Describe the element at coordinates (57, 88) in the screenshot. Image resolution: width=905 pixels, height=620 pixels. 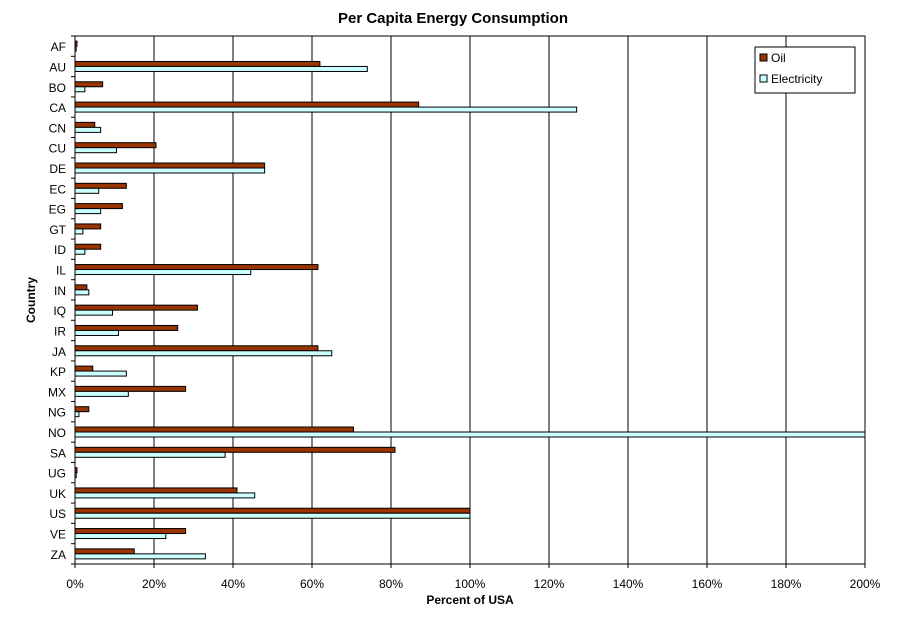
I see `category-label: BO` at that location.